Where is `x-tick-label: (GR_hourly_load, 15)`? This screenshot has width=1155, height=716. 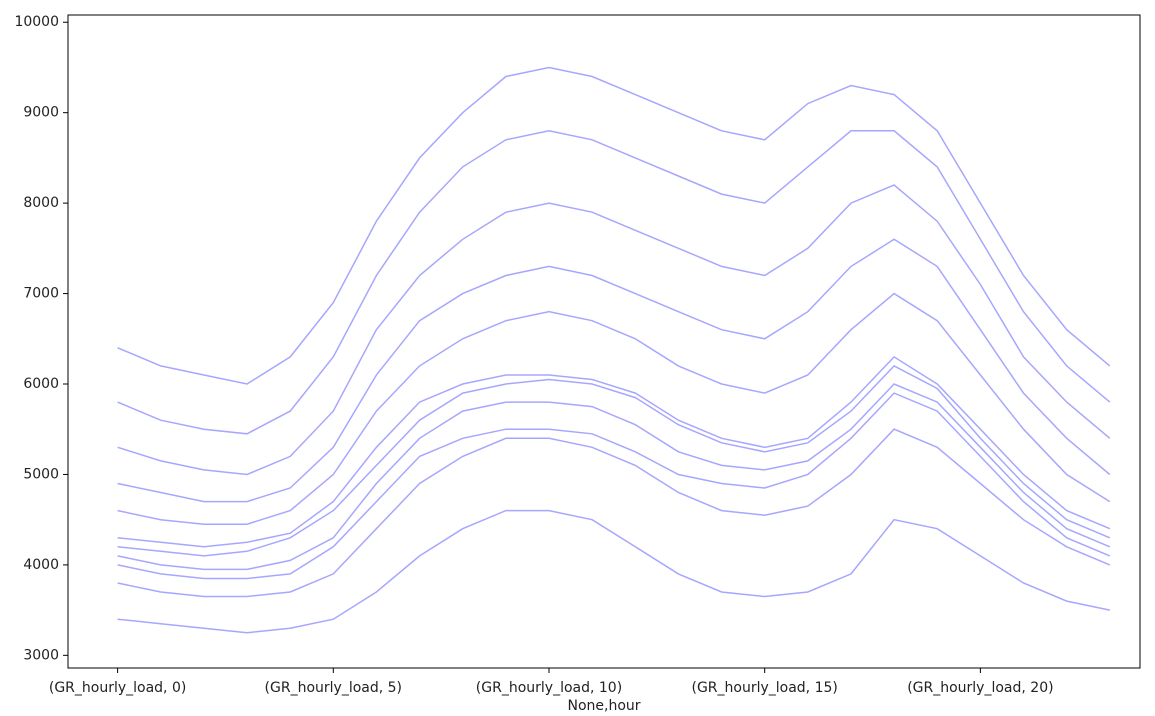 x-tick-label: (GR_hourly_load, 15) is located at coordinates (764, 688).